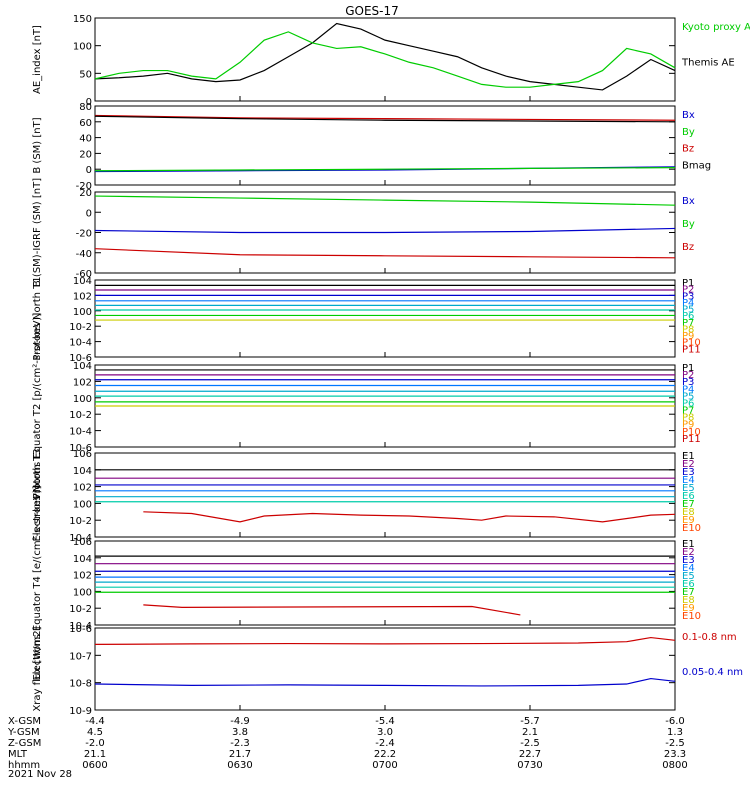 Image resolution: width=750 pixels, height=800 pixels. Describe the element at coordinates (239, 765) in the screenshot. I see `footer-value: 0630` at that location.